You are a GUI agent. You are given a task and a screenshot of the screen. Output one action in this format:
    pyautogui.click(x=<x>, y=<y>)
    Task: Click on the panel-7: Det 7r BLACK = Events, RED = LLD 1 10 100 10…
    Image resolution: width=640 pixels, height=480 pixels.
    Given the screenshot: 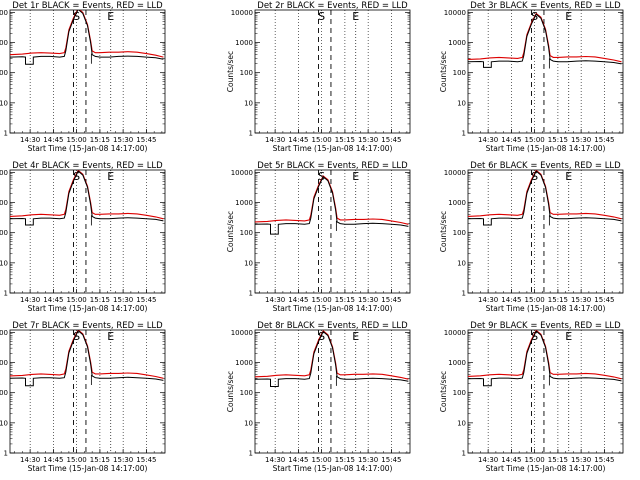 What is the action you would take?
    pyautogui.click(x=83, y=397)
    